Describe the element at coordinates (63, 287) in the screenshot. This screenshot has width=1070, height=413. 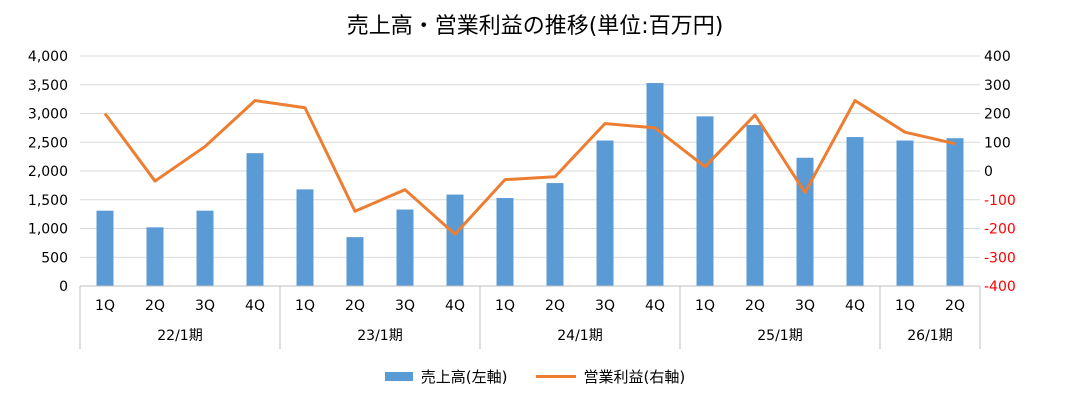
I see `y-left-tick-label: 0` at that location.